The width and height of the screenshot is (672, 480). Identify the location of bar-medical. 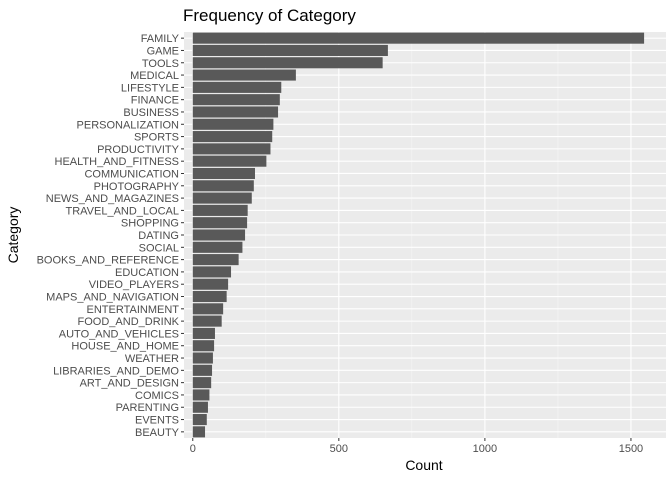
(244, 75).